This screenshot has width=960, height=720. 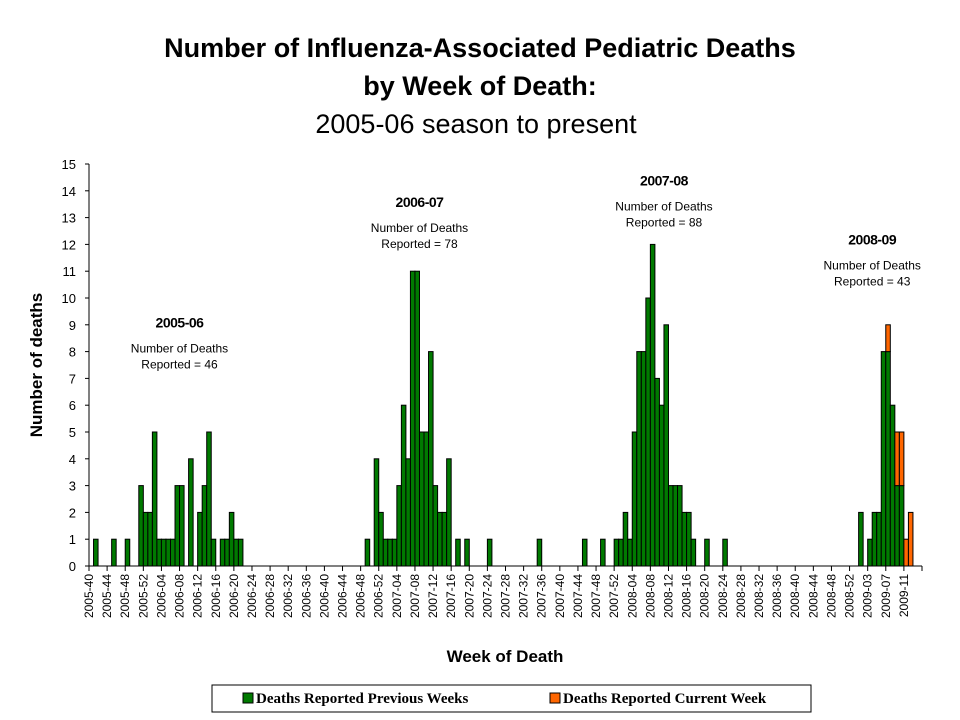 I want to click on annotation-total: Reported = 43, so click(x=872, y=281).